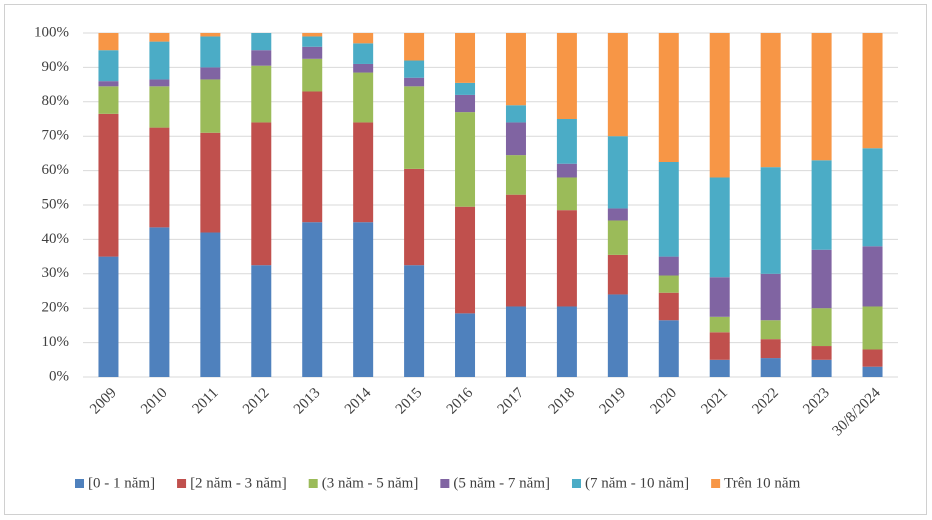  Describe the element at coordinates (370, 483) in the screenshot. I see `legend-label: (3 năm - 5 năm]` at that location.